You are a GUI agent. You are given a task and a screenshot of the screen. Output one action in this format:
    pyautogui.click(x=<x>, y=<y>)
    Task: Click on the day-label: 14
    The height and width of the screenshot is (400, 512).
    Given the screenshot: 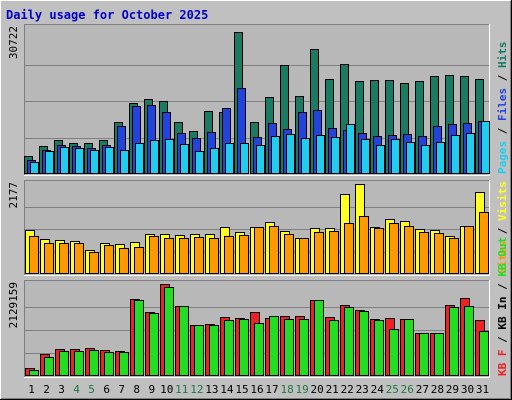 What is the action you would take?
    pyautogui.click(x=227, y=389)
    